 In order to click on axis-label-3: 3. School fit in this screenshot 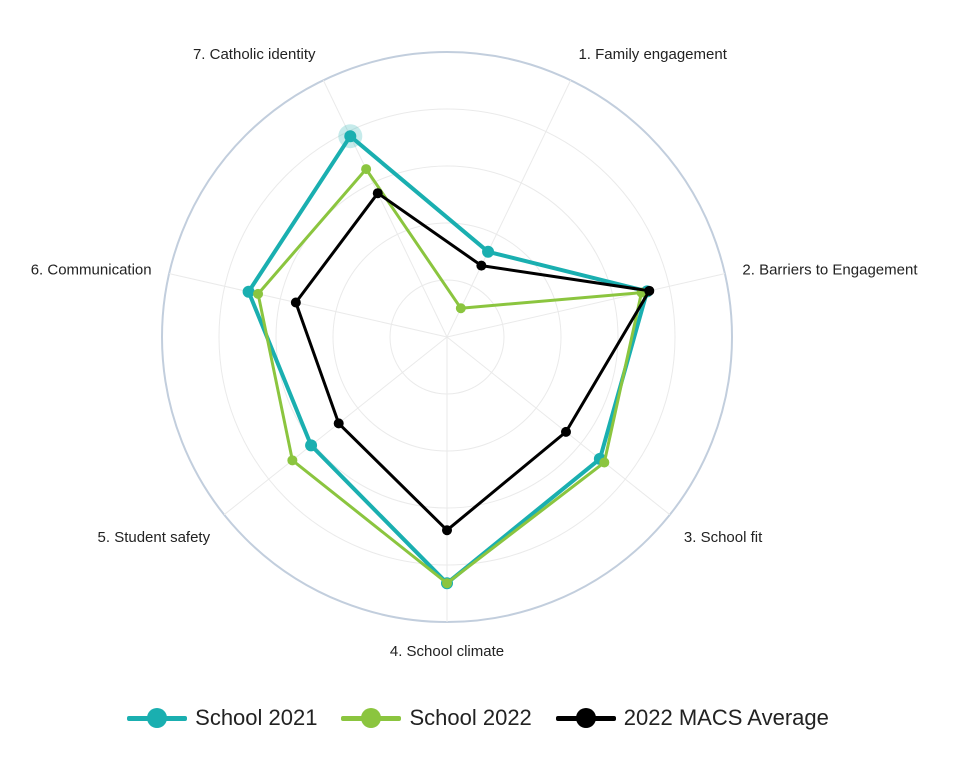, I will do `click(723, 537)`.